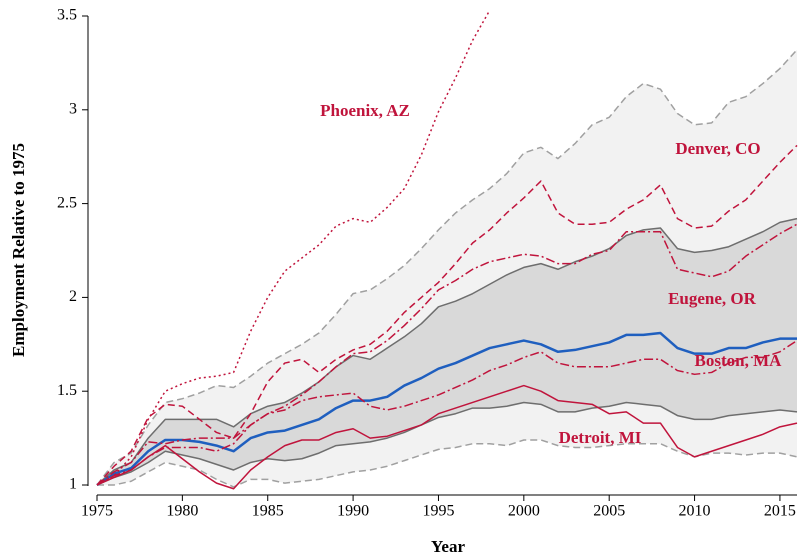 The image size is (799, 559). What do you see at coordinates (73, 296) in the screenshot?
I see `y-tick-label: 2` at bounding box center [73, 296].